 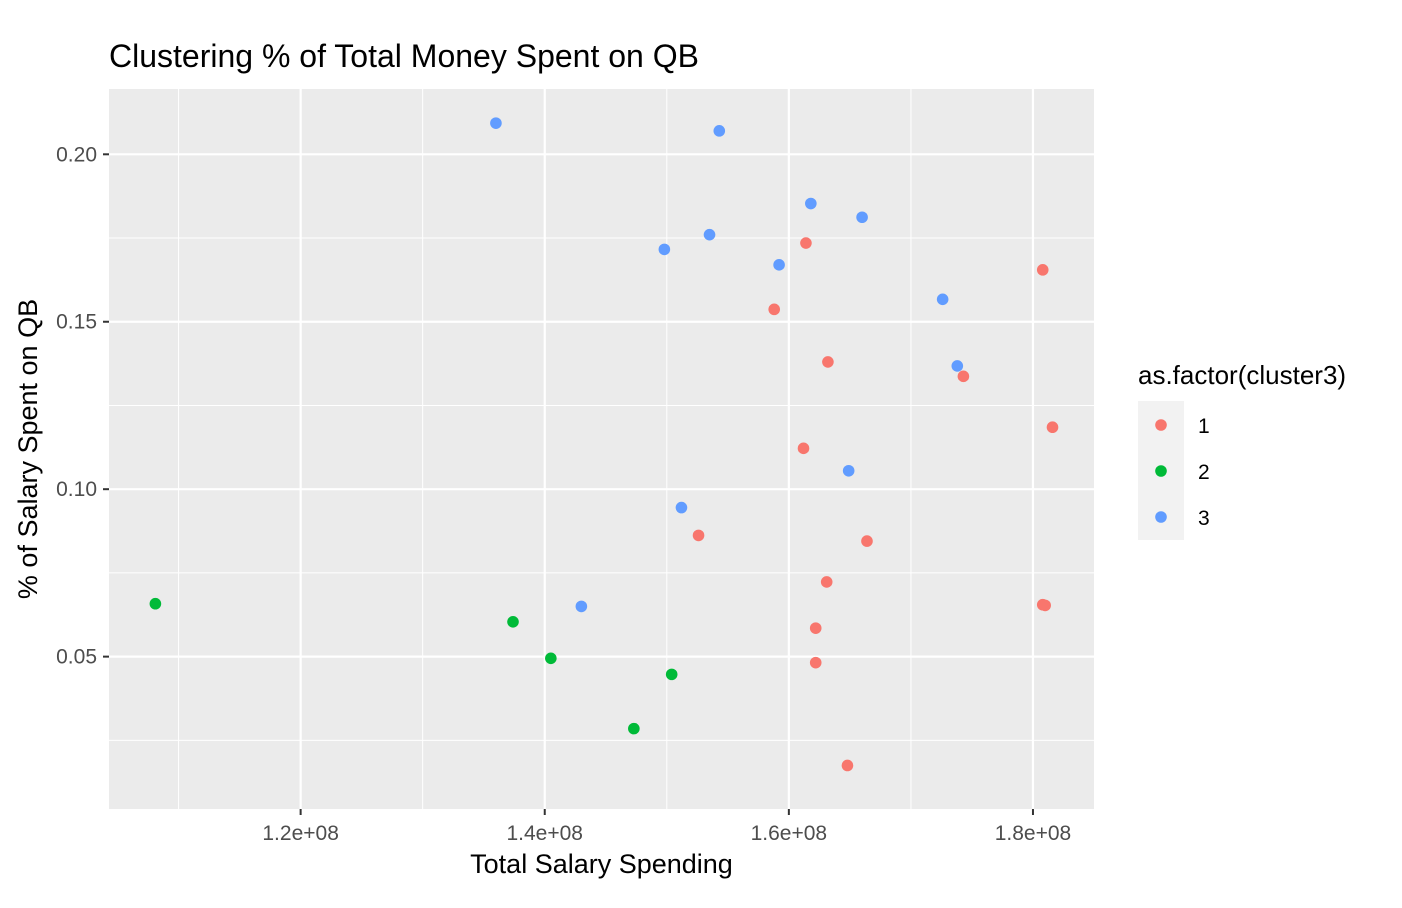 I want to click on y-tick-label: 0.05, so click(x=76, y=657).